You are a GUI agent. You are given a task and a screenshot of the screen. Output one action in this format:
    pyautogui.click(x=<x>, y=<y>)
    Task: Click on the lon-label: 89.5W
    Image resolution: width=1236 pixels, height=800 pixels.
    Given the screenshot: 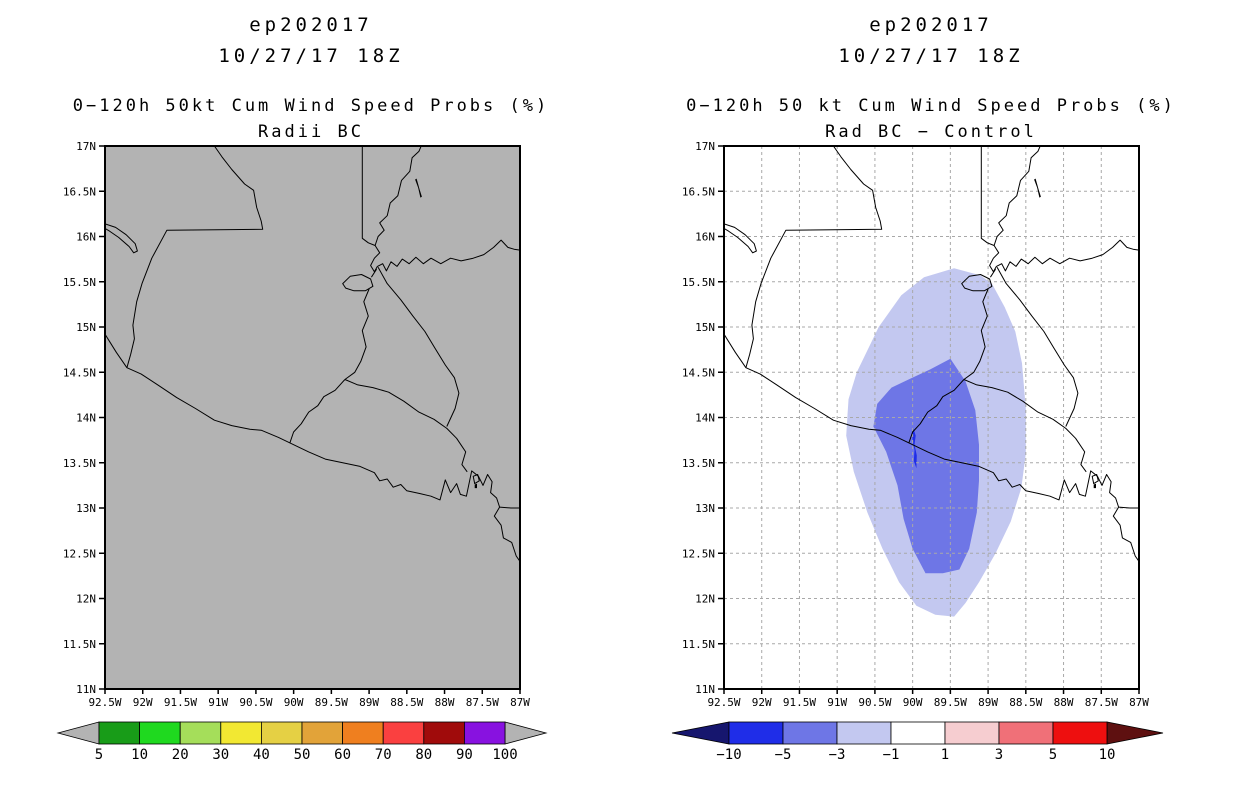 What is the action you would take?
    pyautogui.click(x=331, y=702)
    